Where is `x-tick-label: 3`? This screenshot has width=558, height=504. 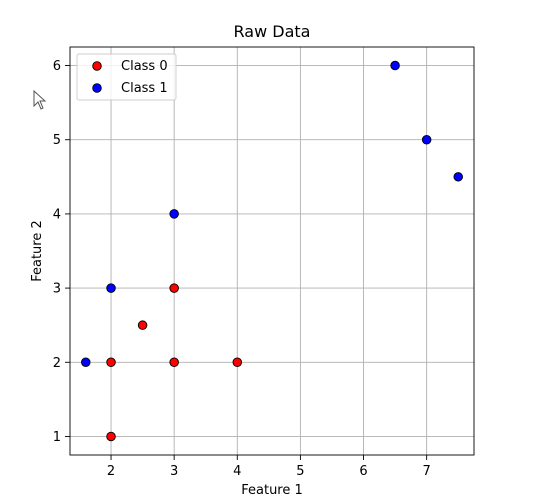 x-tick-label: 3 is located at coordinates (174, 471).